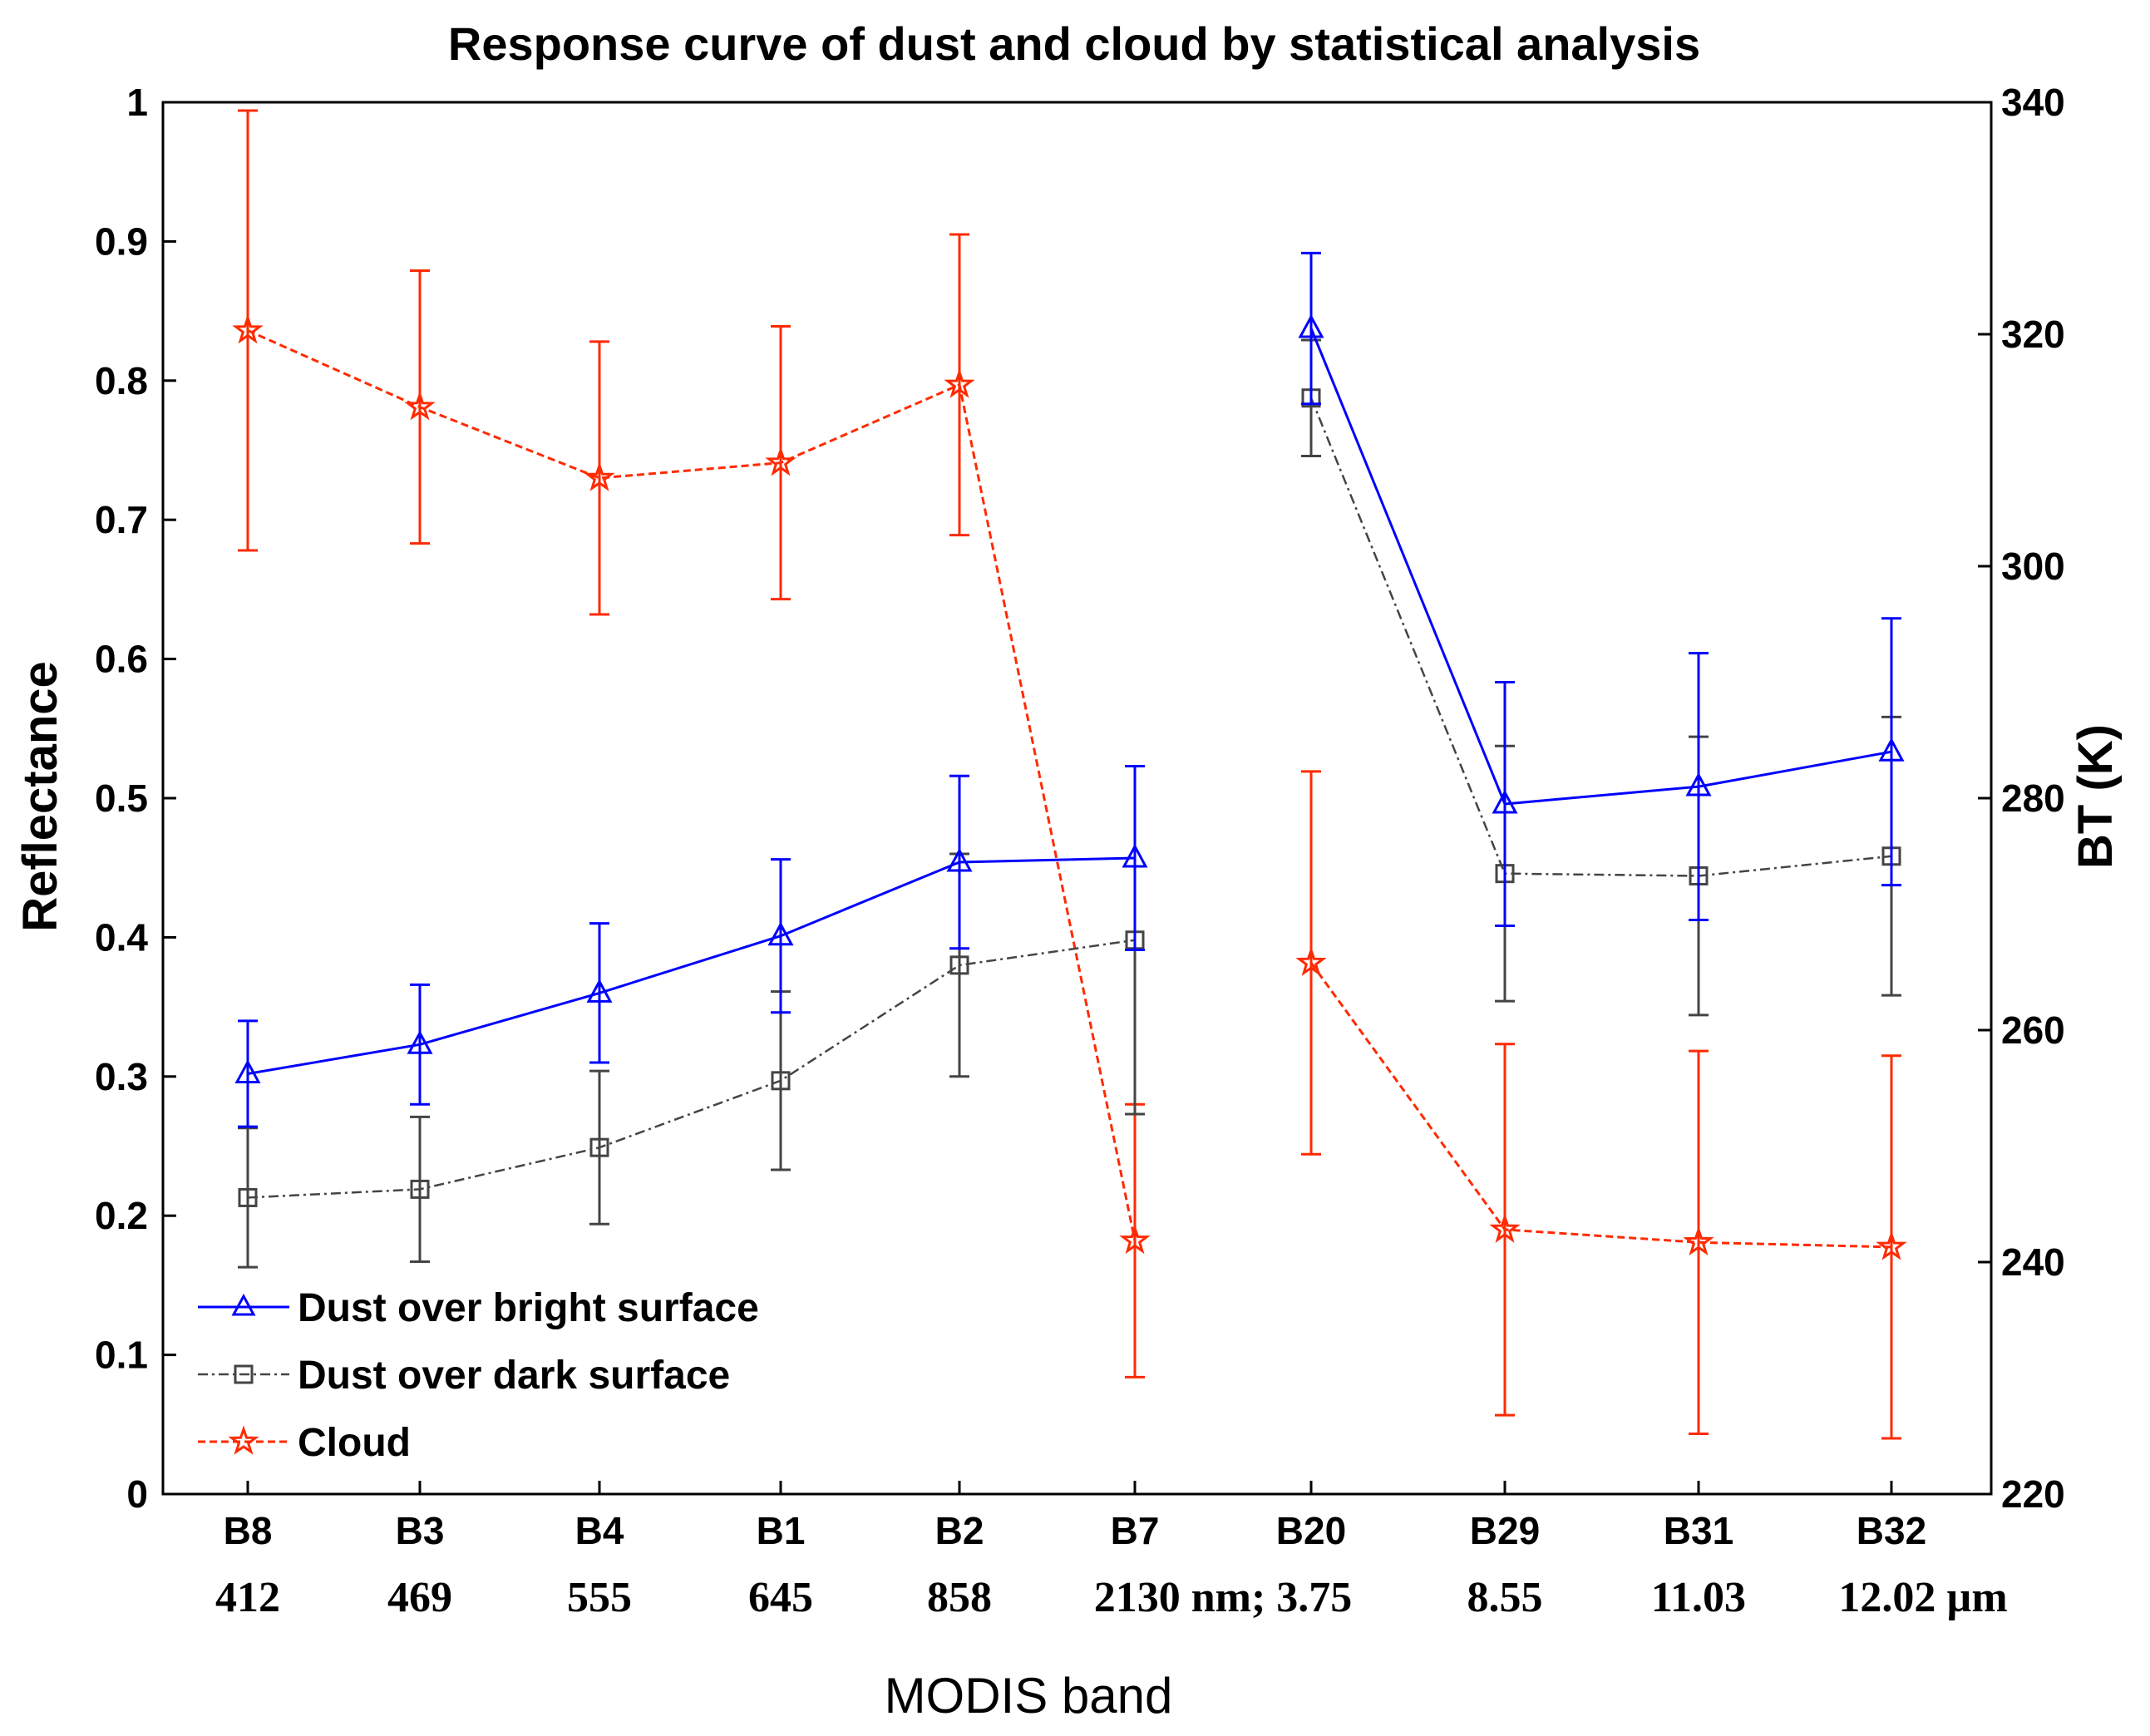  What do you see at coordinates (121, 798) in the screenshot?
I see `y-tick-label: 0.5` at bounding box center [121, 798].